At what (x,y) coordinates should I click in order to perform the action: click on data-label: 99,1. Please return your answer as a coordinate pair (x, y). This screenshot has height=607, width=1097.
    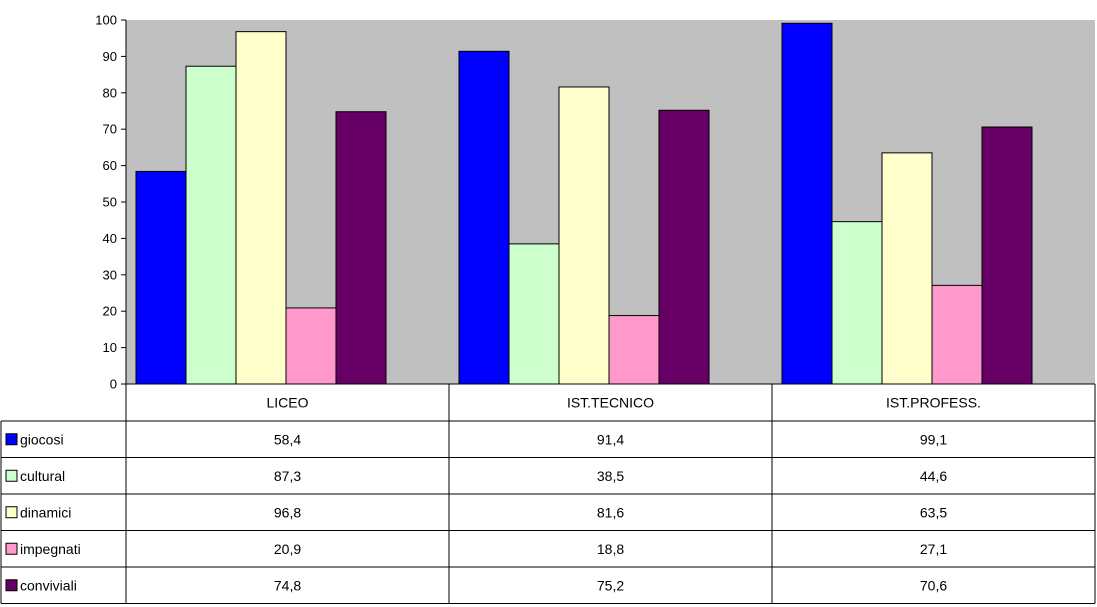
    Looking at the image, I should click on (933, 439).